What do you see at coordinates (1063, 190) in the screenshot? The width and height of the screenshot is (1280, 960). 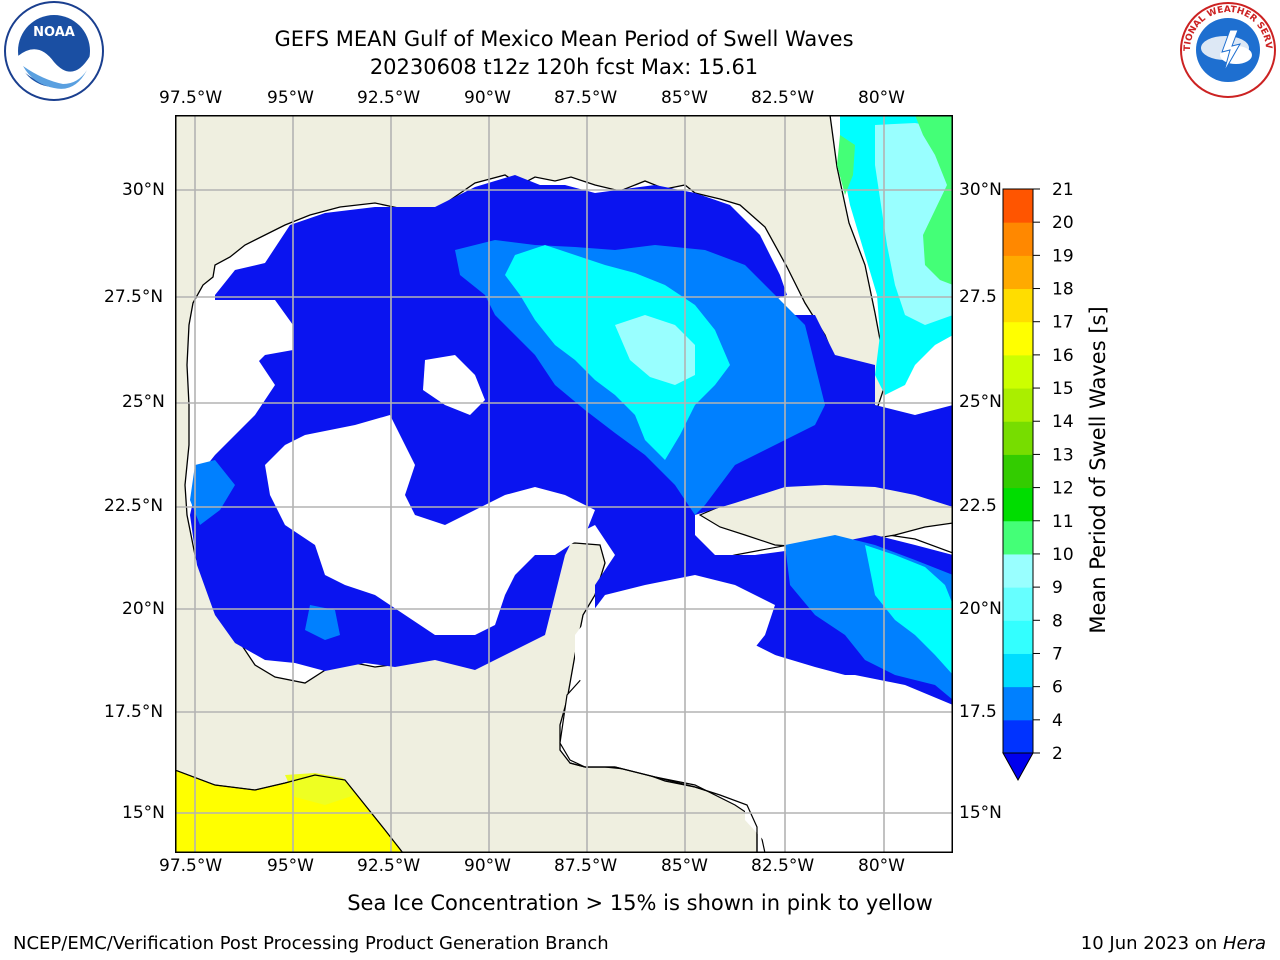 I see `colorbar-tick-label: 21` at bounding box center [1063, 190].